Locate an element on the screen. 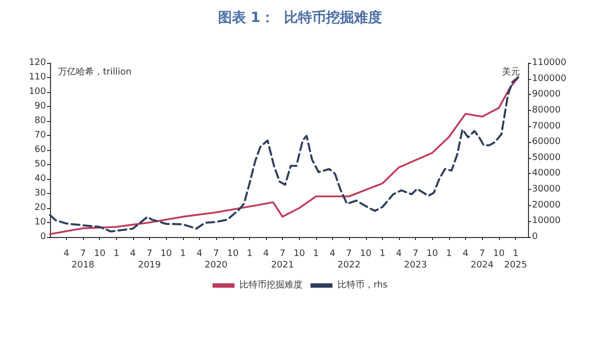  y2-axis-title: 美元 is located at coordinates (511, 72).